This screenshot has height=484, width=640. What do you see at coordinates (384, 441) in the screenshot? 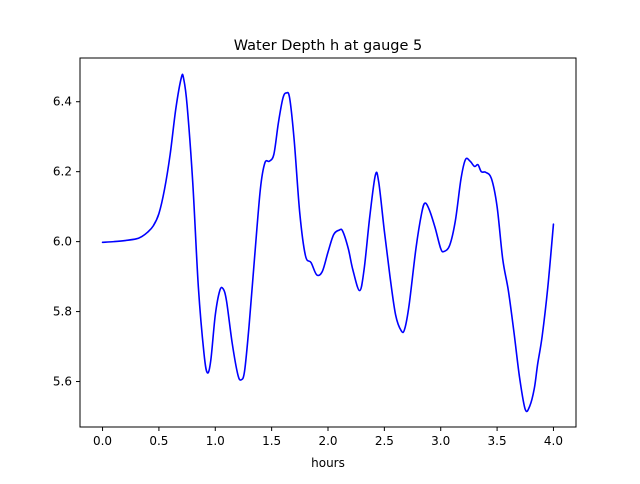
I see `x-tick-label: 2.5` at bounding box center [384, 441].